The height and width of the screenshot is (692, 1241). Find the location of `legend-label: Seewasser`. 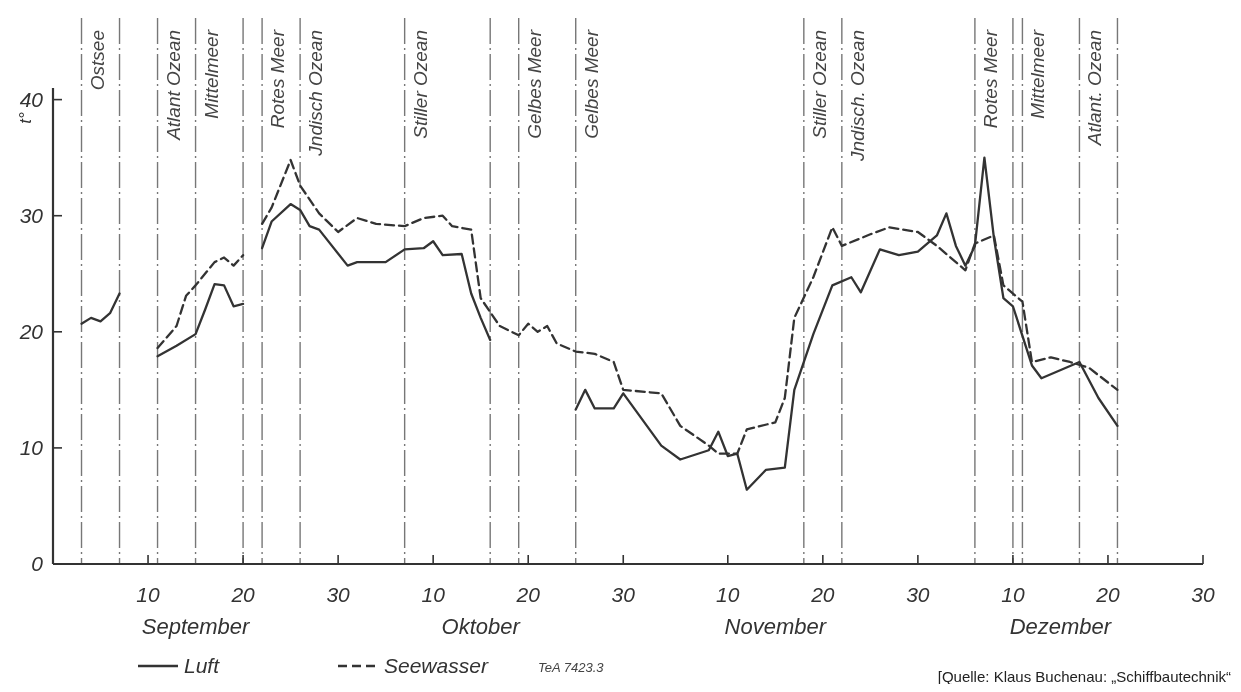

legend-label: Seewasser is located at coordinates (436, 665).